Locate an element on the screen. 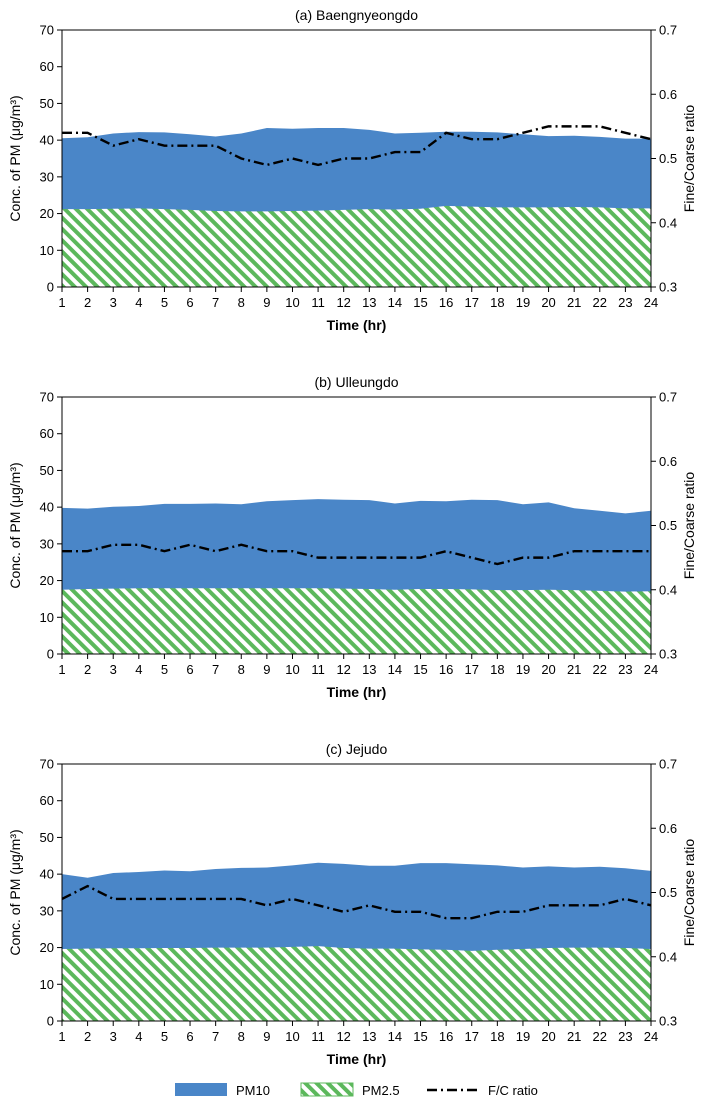 The width and height of the screenshot is (706, 1114). y2-tick-label: 0.3 is located at coordinates (668, 654).